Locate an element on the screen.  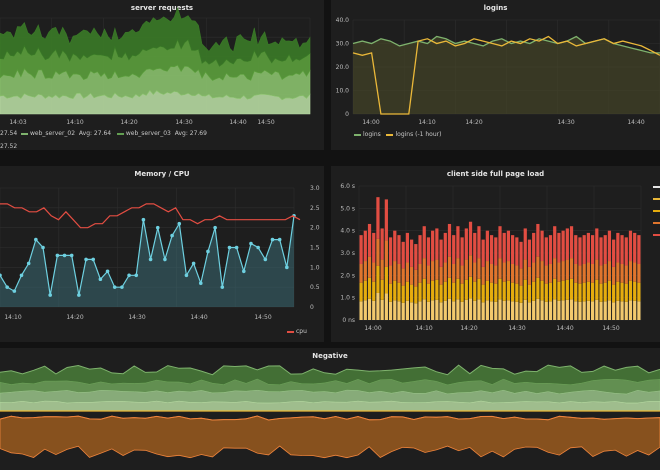
y-tick-label: 2.0 is located at coordinates (315, 228).